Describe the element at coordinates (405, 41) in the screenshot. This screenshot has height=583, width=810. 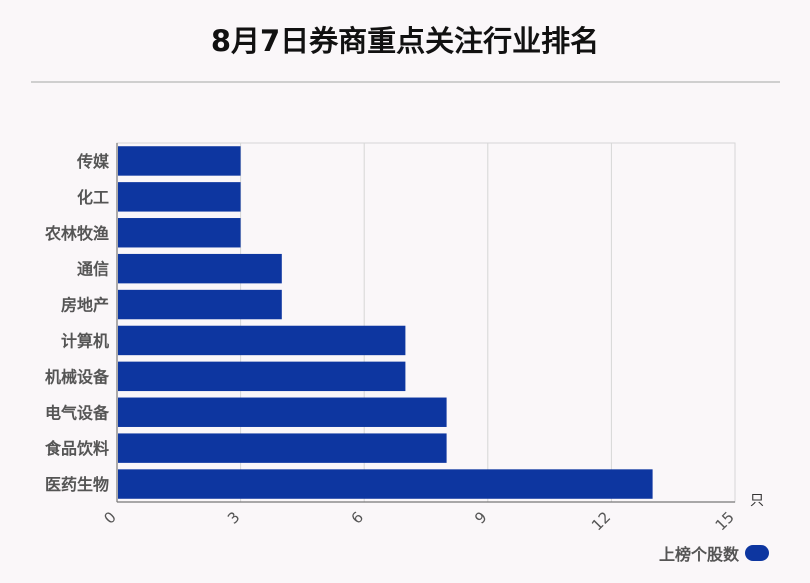
I see `chart-title: 8月7日券商重点关注行业排名` at that location.